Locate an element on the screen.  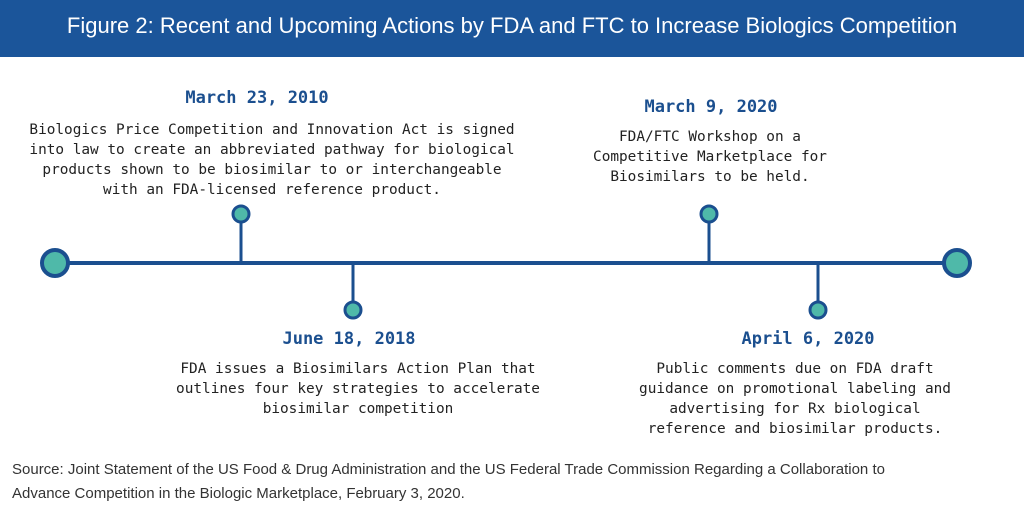
event-description: biosimilar competition is located at coordinates (358, 409).